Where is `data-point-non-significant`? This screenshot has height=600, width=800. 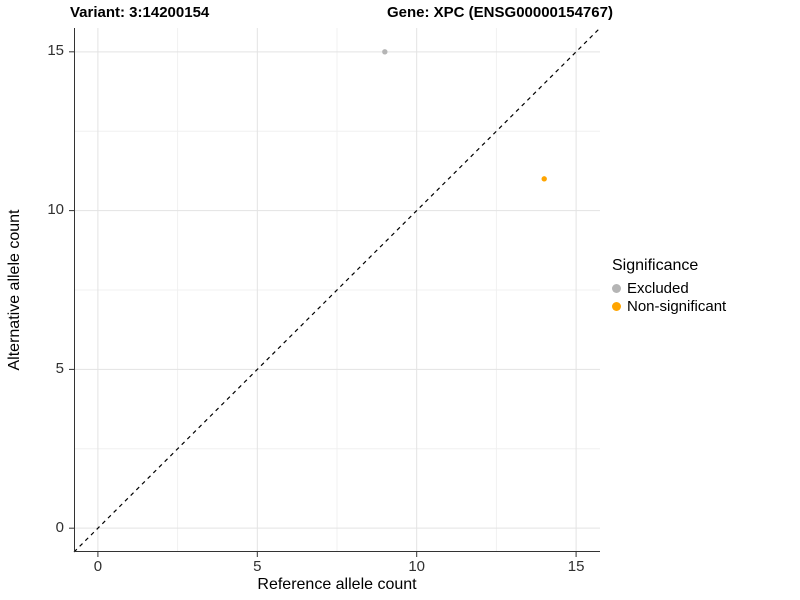
data-point-non-significant is located at coordinates (544, 179).